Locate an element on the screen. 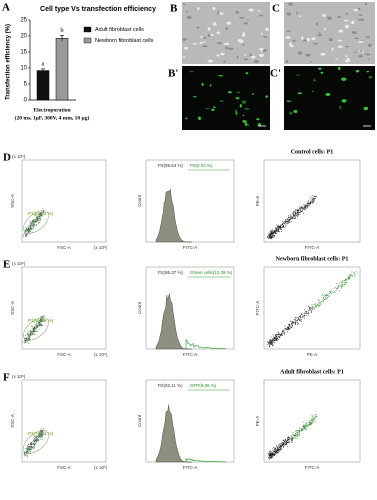 This screenshot has height=500, width=377. scale-label: (x 10⁶) is located at coordinates (19, 156).